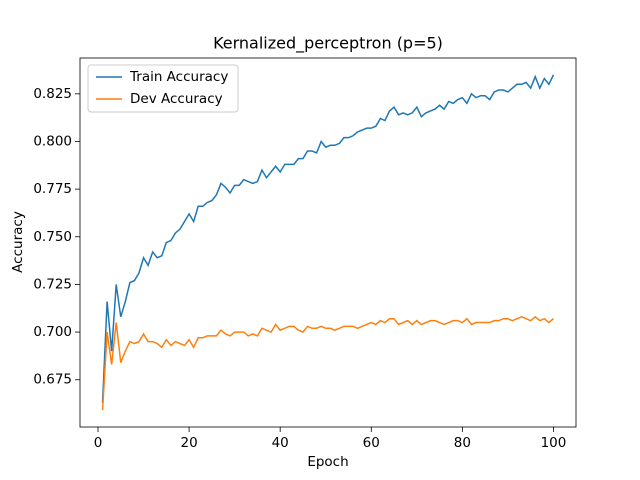 This screenshot has width=640, height=480. What do you see at coordinates (328, 44) in the screenshot?
I see `chart-title: Kernalized_perceptron (p=5)` at bounding box center [328, 44].